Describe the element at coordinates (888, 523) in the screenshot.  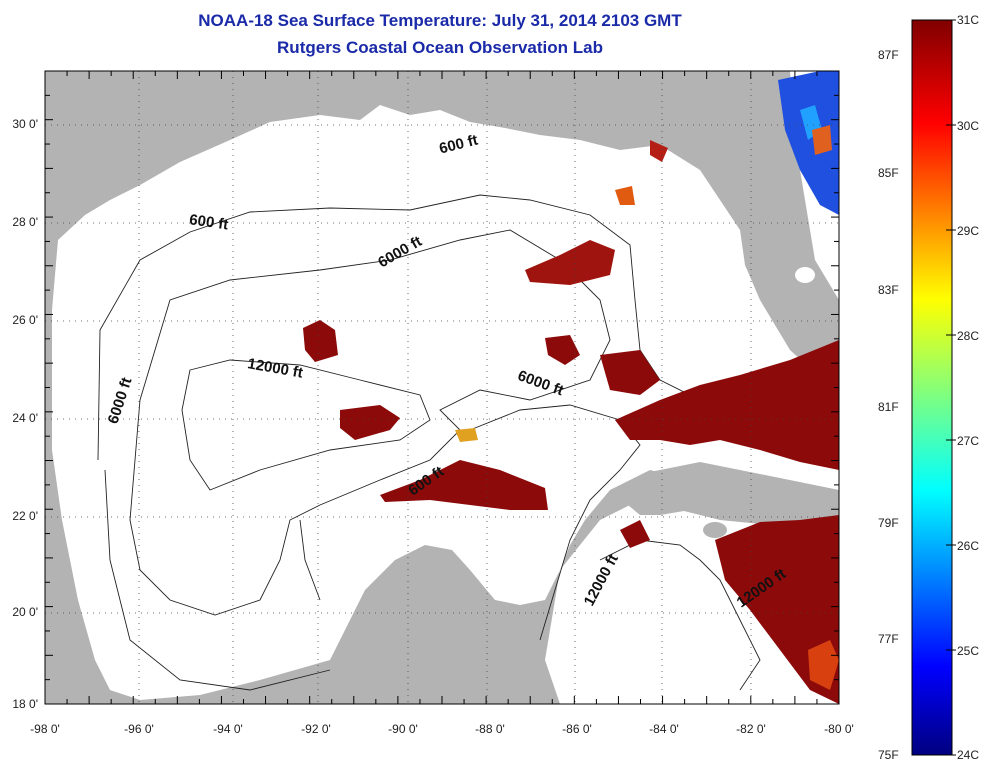
I see `colorbar-f-label: 79F` at that location.